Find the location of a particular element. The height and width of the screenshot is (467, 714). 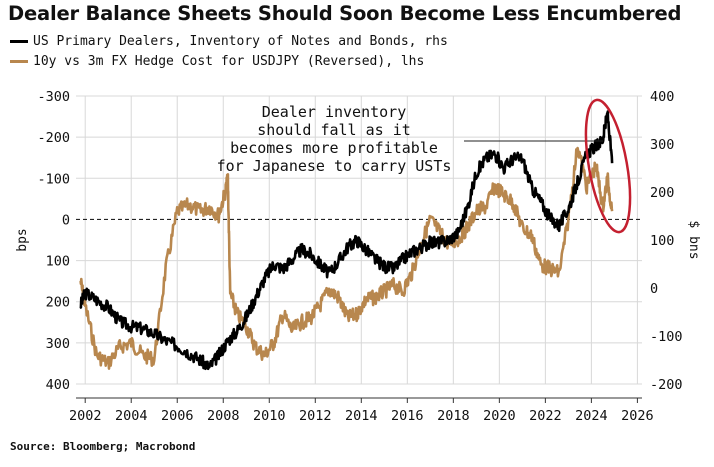

x-tick-label: 2022 is located at coordinates (545, 416).